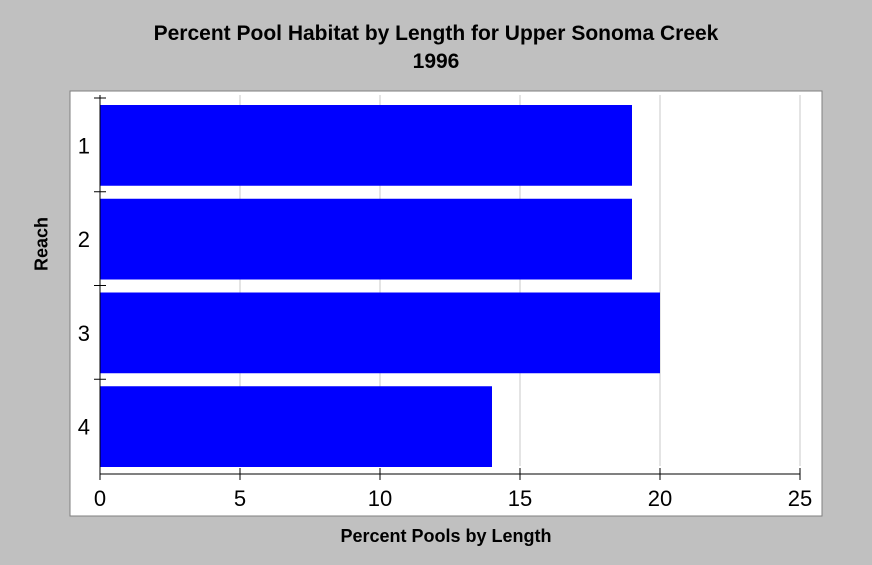 Image resolution: width=872 pixels, height=565 pixels. Describe the element at coordinates (100, 498) in the screenshot. I see `x-tick-label-0: 0` at that location.